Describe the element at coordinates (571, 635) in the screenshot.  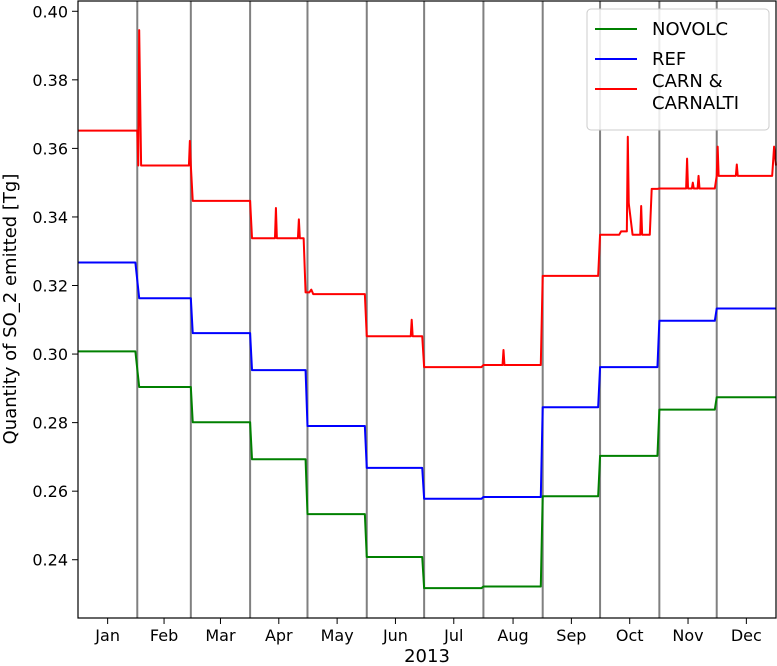
I see `x-tick-label: Sep` at that location.